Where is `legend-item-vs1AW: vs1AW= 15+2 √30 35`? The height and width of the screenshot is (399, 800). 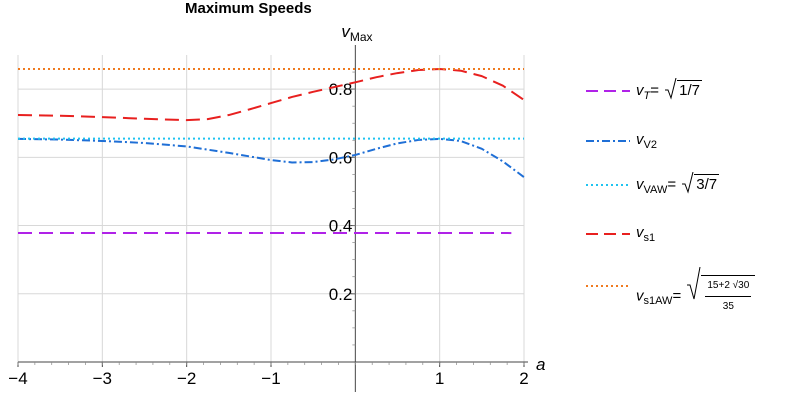 legend-item-vs1AW: vs1AW= 15+2 √30 35 is located at coordinates (689, 289).